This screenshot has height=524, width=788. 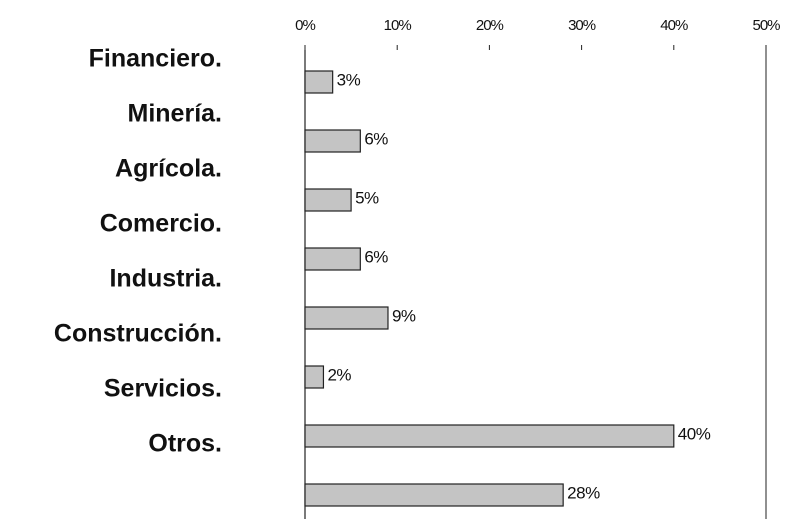 I want to click on value-label: 28%, so click(x=583, y=492).